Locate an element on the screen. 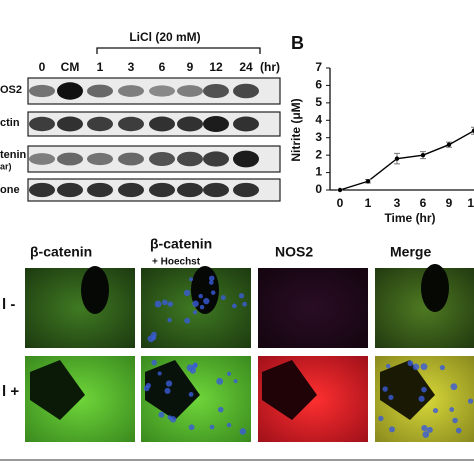 This screenshot has width=474, height=474. panel-label: B is located at coordinates (297, 43).